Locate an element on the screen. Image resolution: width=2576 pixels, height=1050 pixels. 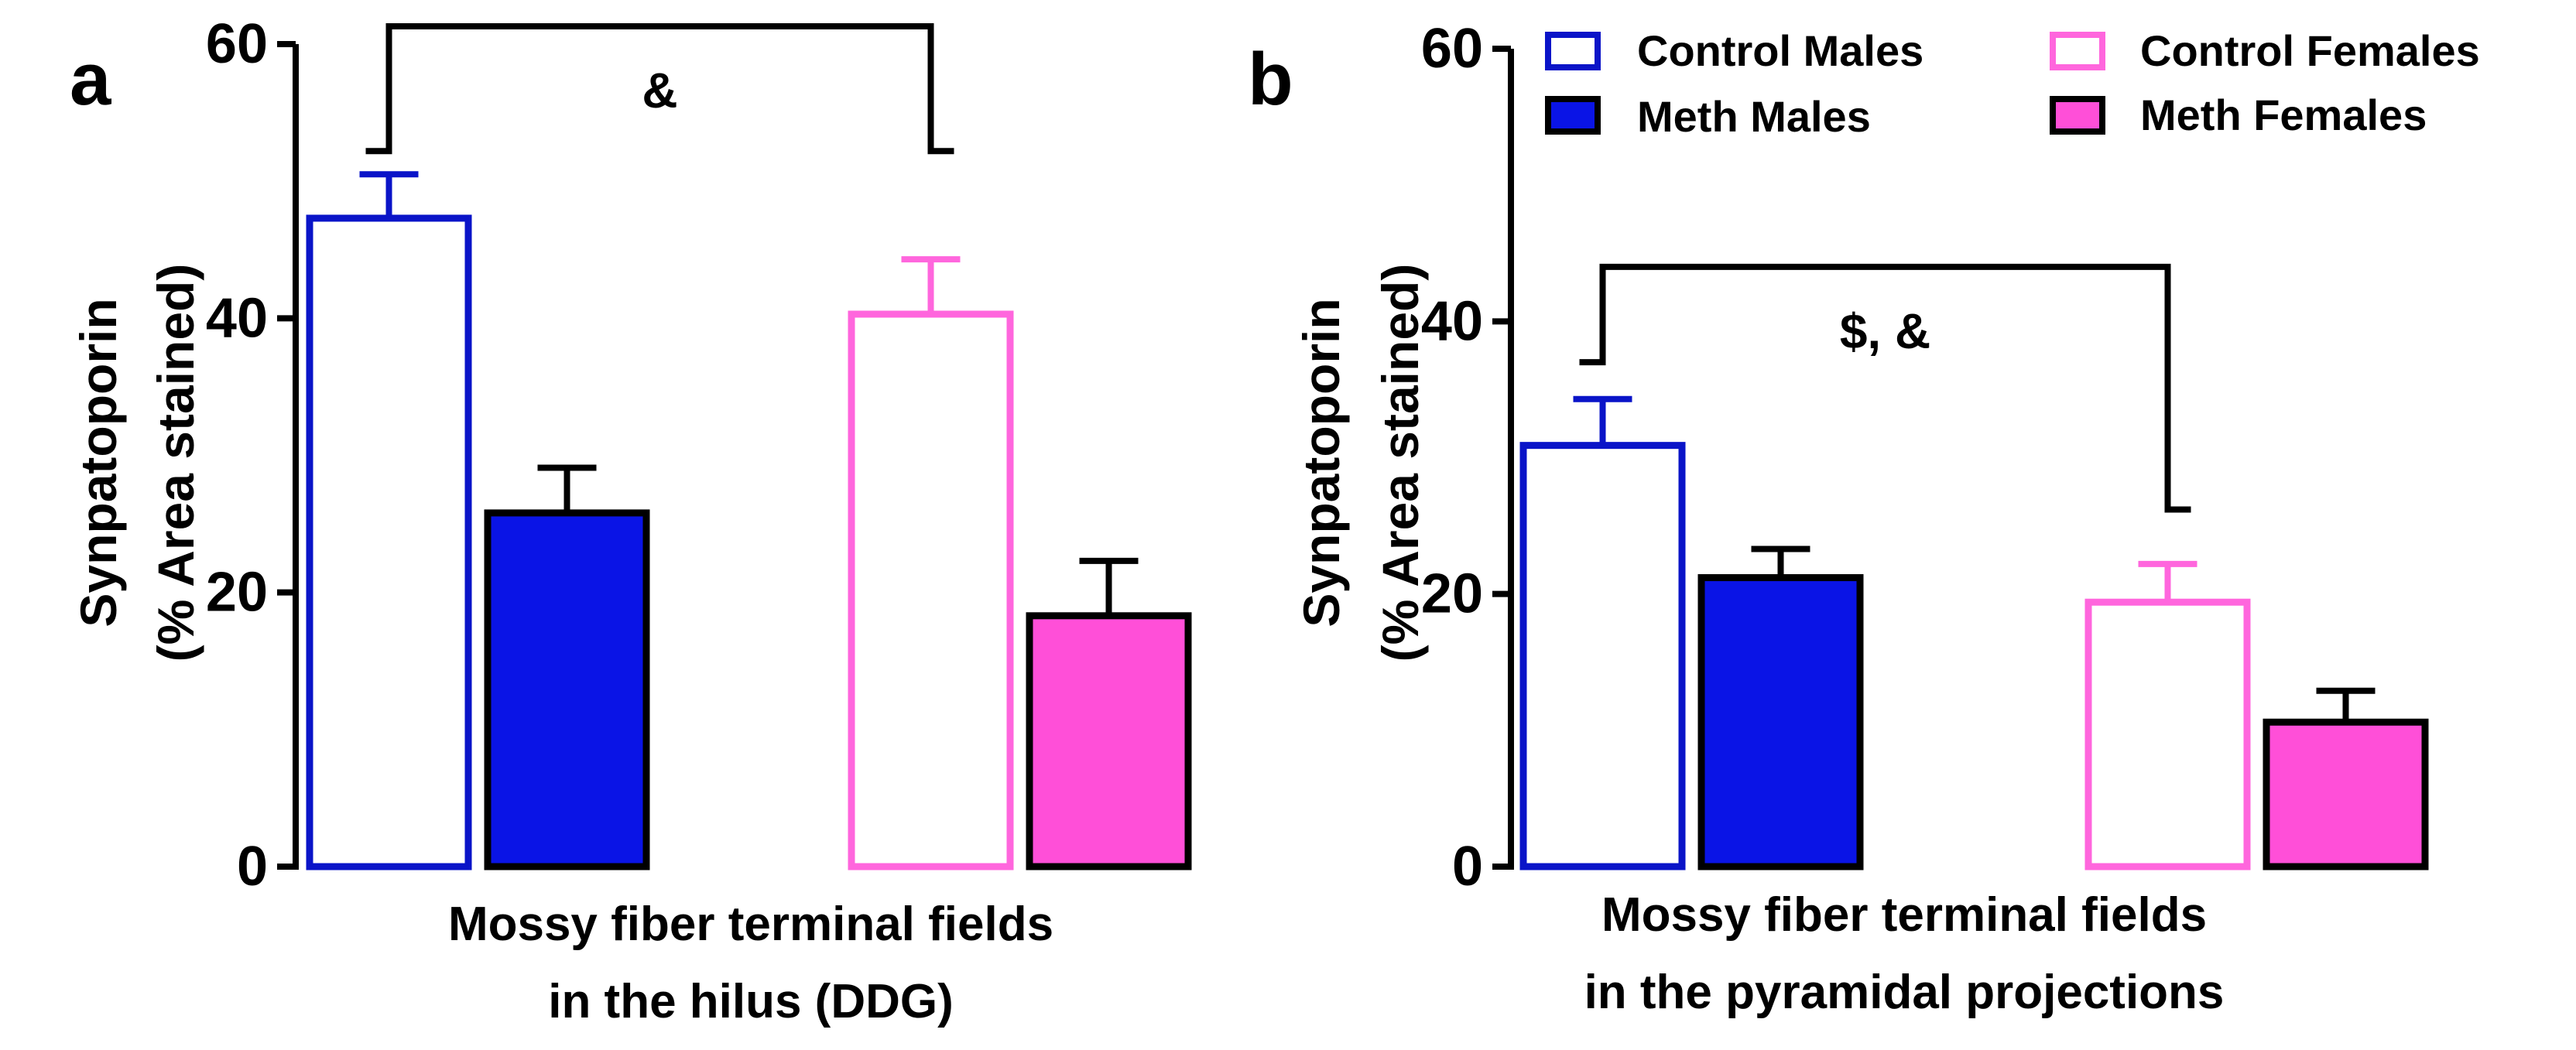
significance-bracket-a is located at coordinates (659, 88).